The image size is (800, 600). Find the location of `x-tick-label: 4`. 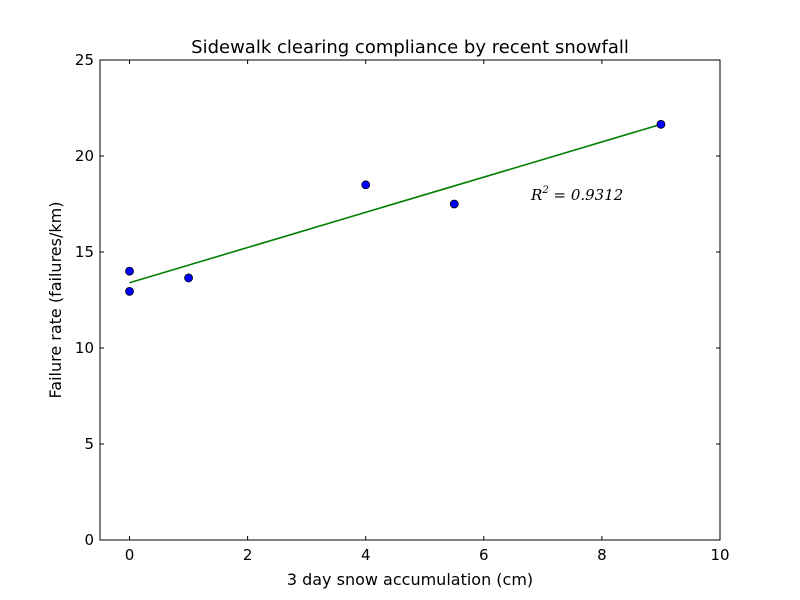

x-tick-label: 4 is located at coordinates (366, 555).